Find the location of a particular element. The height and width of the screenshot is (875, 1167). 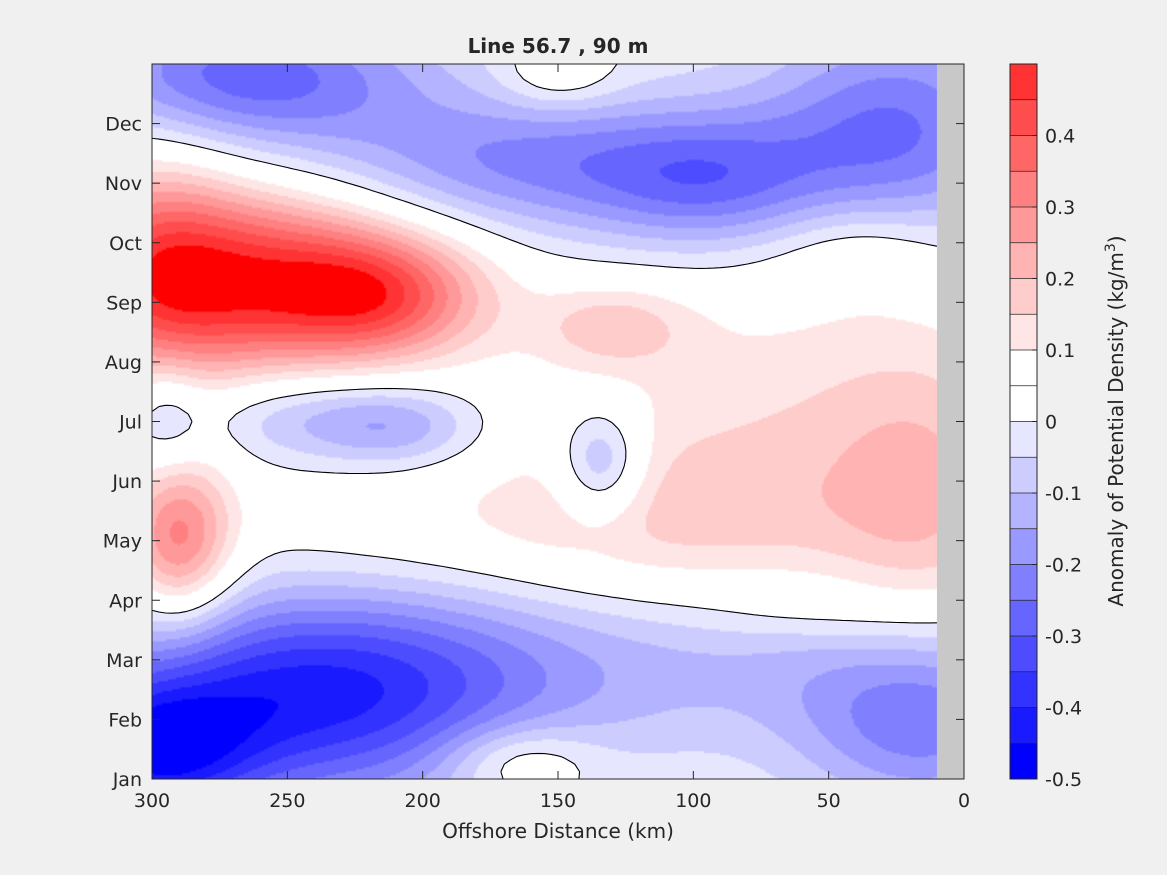

x-tick-label: 0 is located at coordinates (964, 801).